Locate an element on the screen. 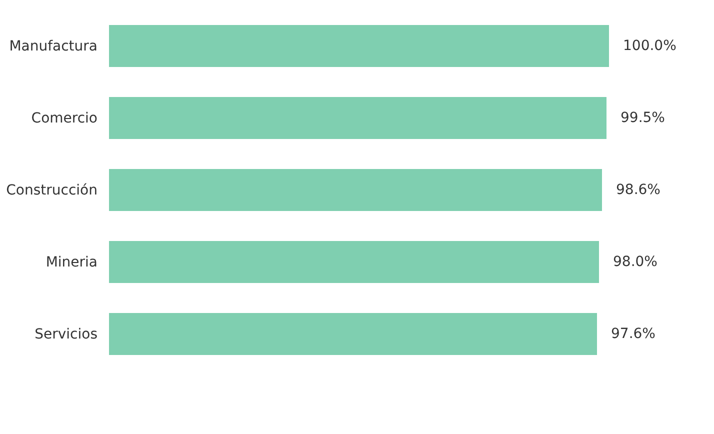  y-tick-label: Manufactura is located at coordinates (53, 46).